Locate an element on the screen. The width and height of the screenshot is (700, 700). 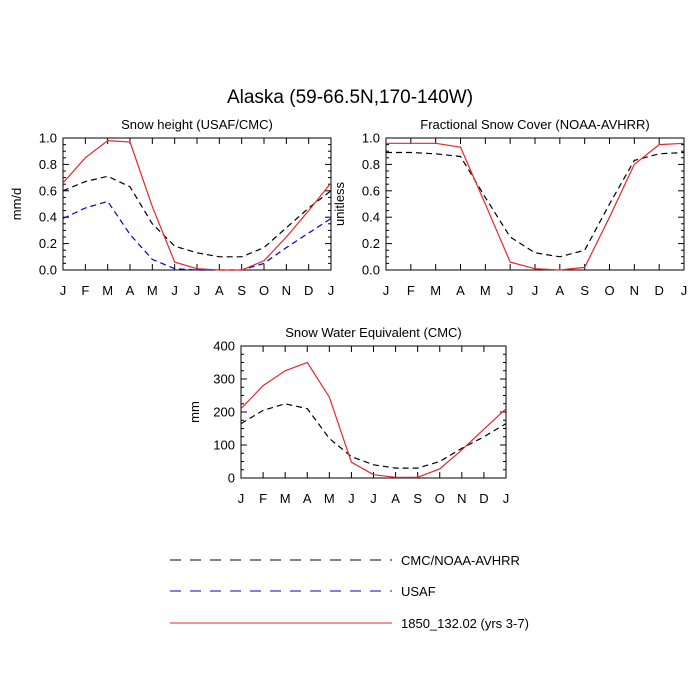
y-tick-label: 300 is located at coordinates (224, 379).